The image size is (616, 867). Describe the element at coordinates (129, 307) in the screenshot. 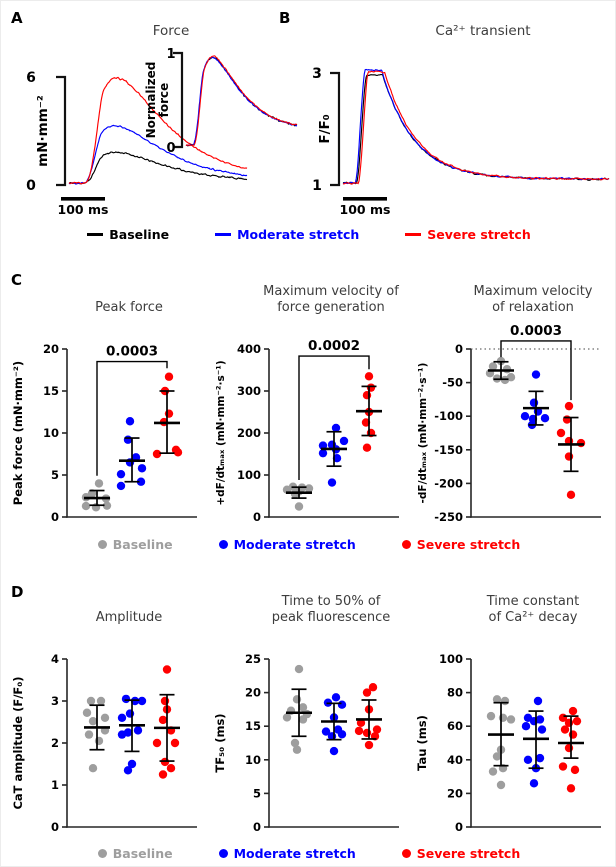

I see `plot-title: Peak force` at that location.